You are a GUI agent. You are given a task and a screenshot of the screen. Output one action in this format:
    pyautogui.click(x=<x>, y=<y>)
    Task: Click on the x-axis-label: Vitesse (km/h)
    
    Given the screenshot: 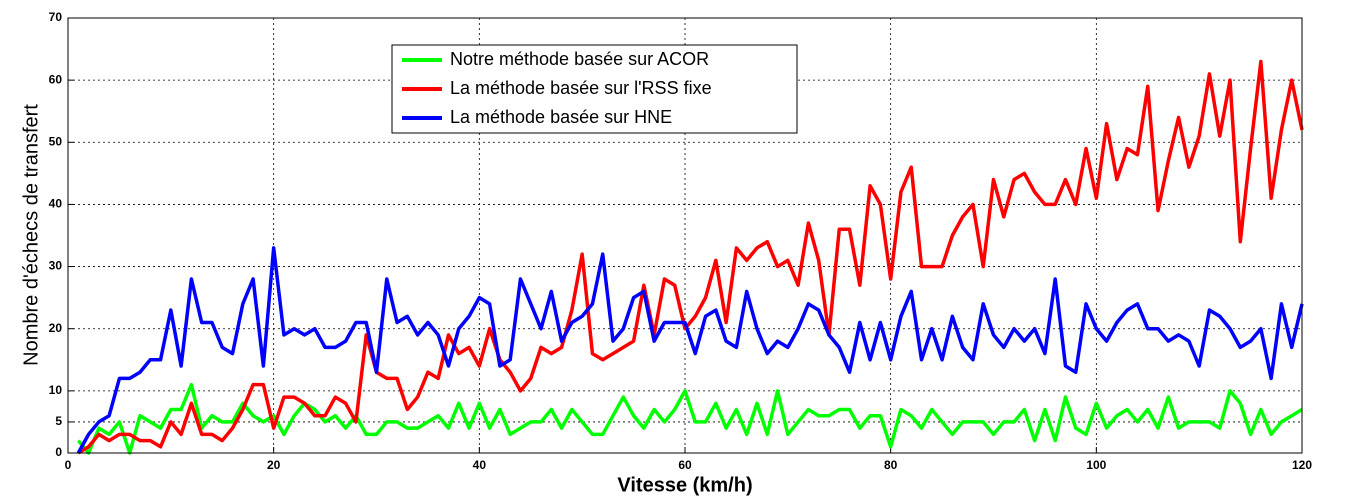 What is the action you would take?
    pyautogui.click(x=684, y=485)
    